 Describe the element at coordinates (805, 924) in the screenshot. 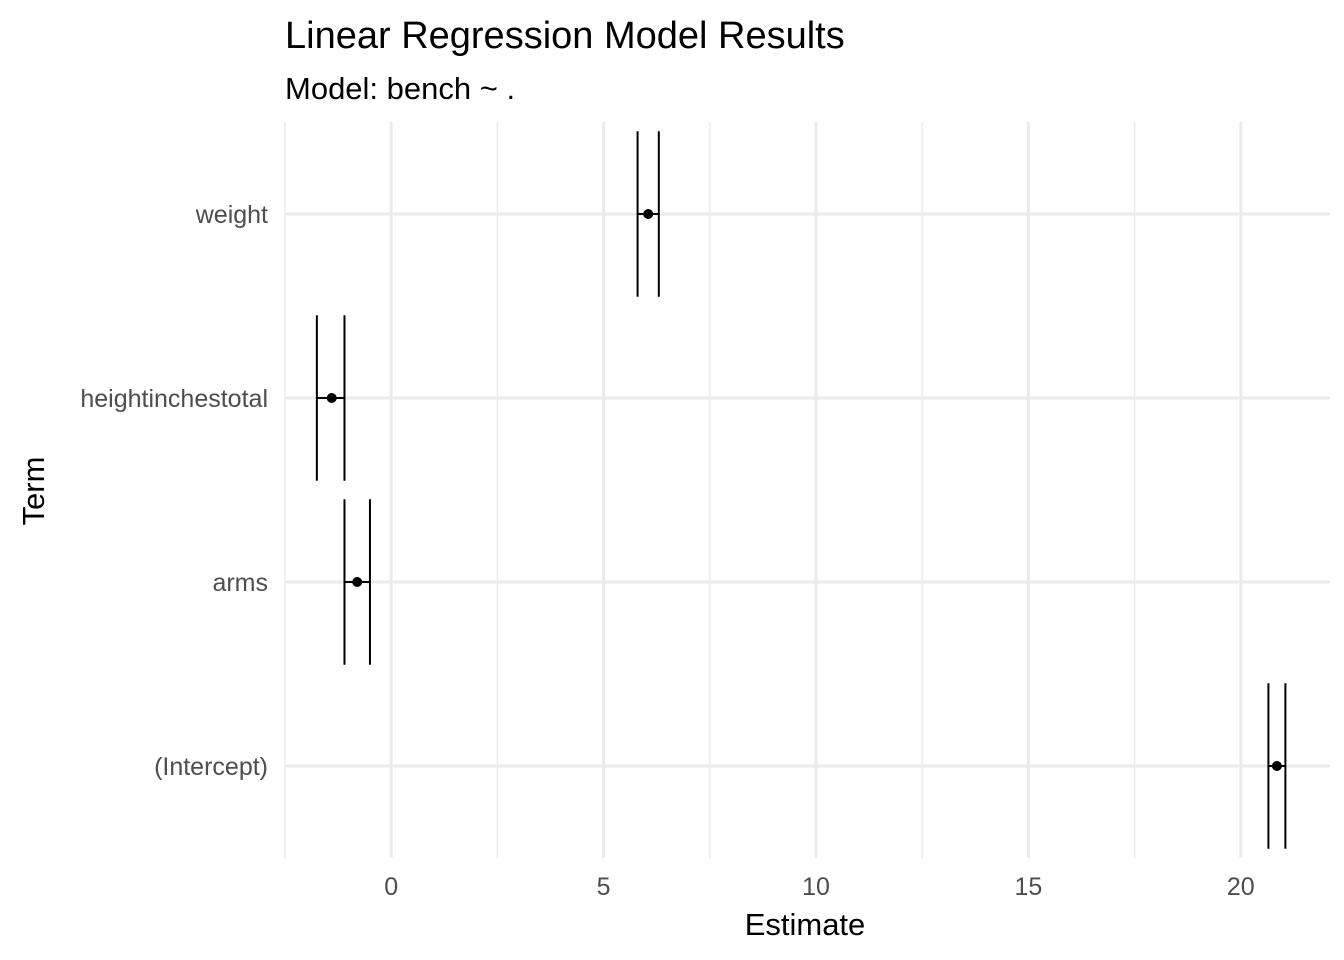

I see `x-axis-title: Estimate` at that location.